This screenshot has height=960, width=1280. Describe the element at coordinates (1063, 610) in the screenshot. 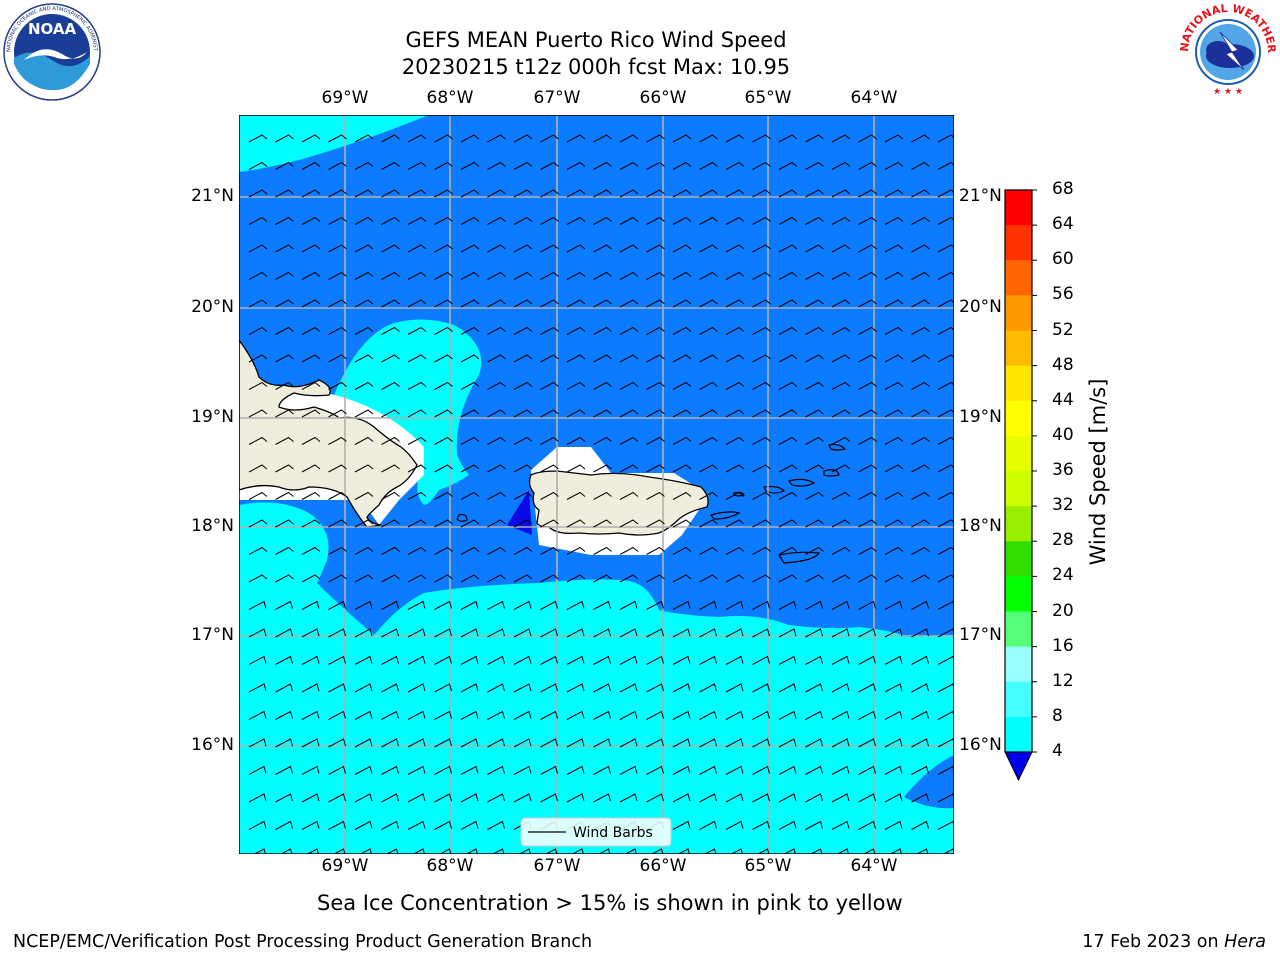

I see `colorbar-tick-label: 20` at that location.